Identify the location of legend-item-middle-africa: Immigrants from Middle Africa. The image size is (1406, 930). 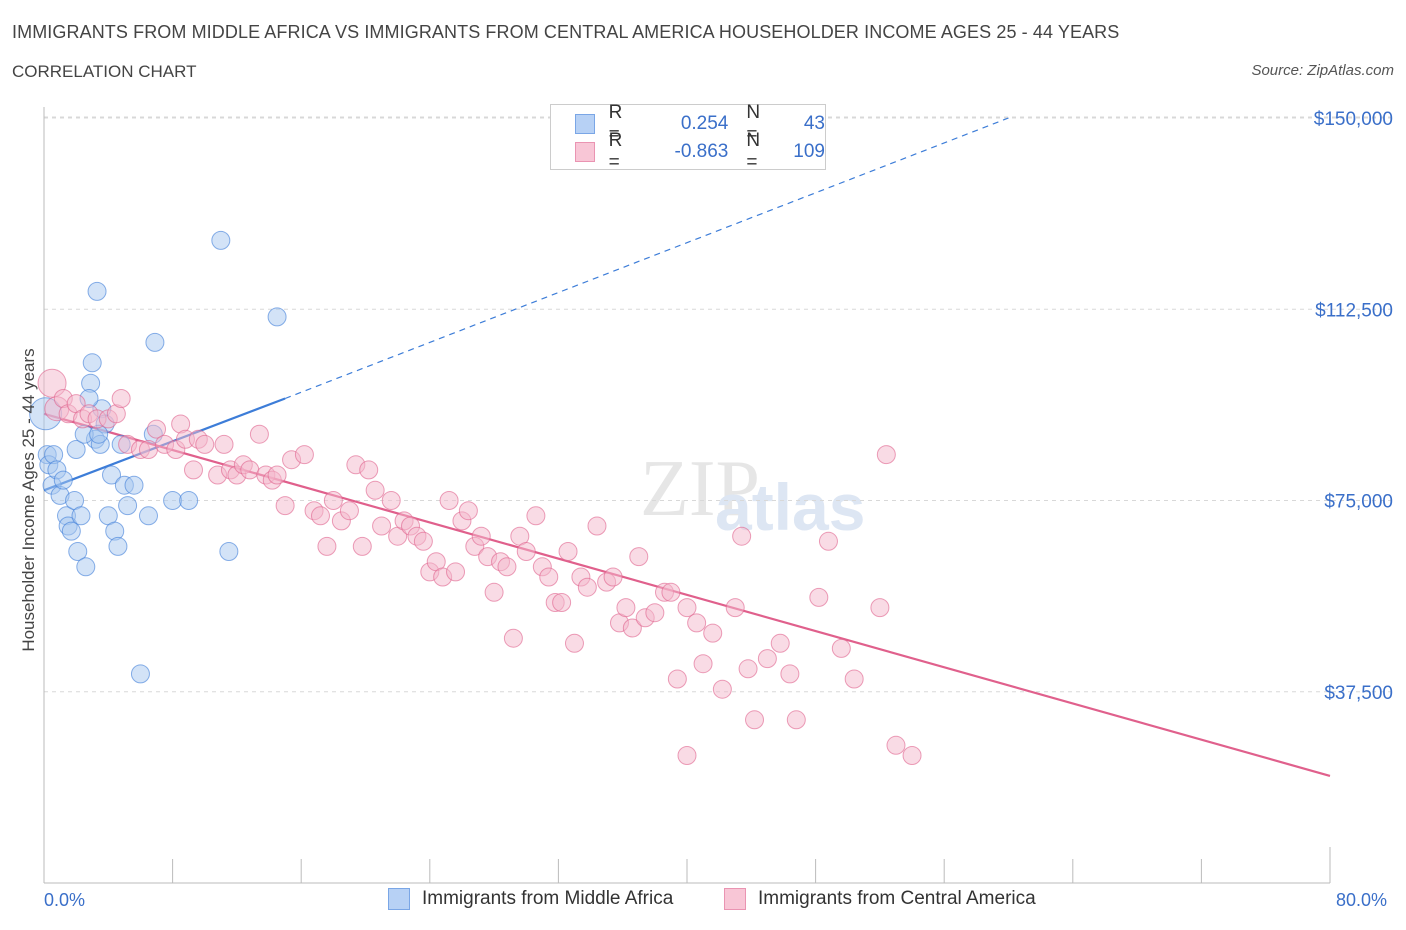
(530, 899).